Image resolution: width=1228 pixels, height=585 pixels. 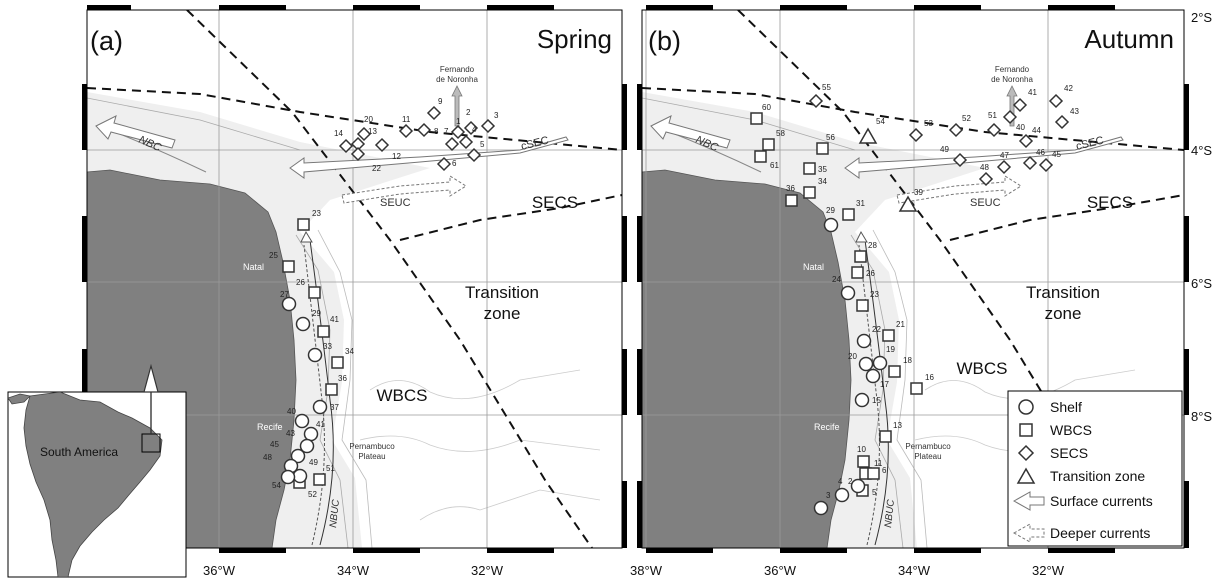 I want to click on panel-a-x-label-1: 36°W, so click(x=219, y=570).